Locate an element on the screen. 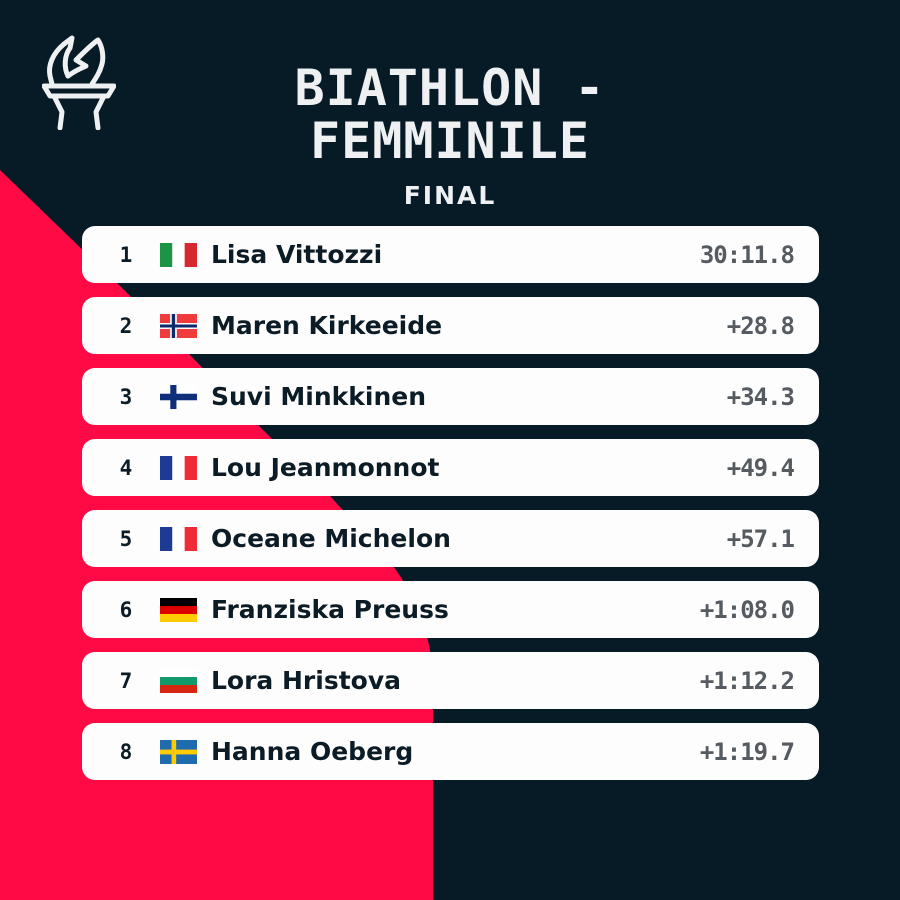  rank: 8 is located at coordinates (126, 751).